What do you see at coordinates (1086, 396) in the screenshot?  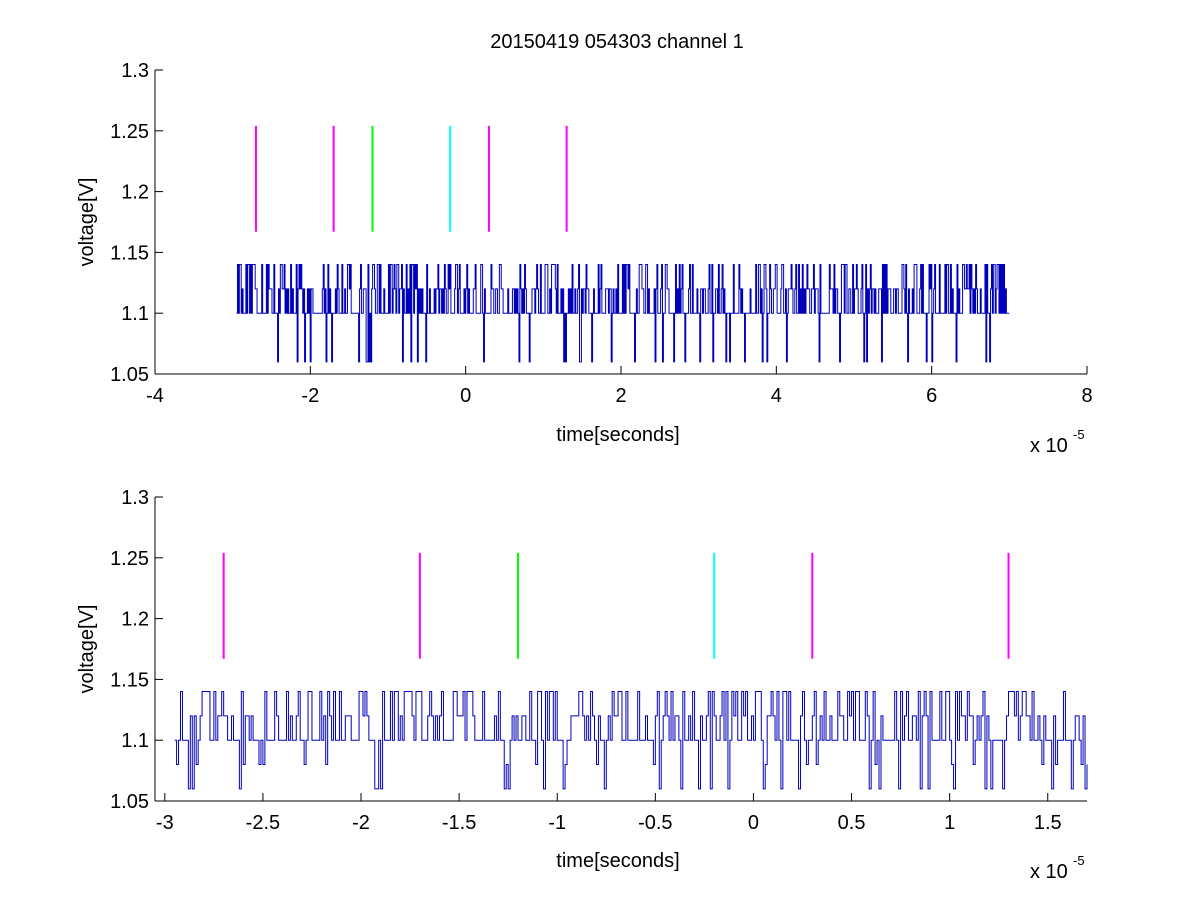 I see `x-tick-label: 8` at bounding box center [1086, 396].